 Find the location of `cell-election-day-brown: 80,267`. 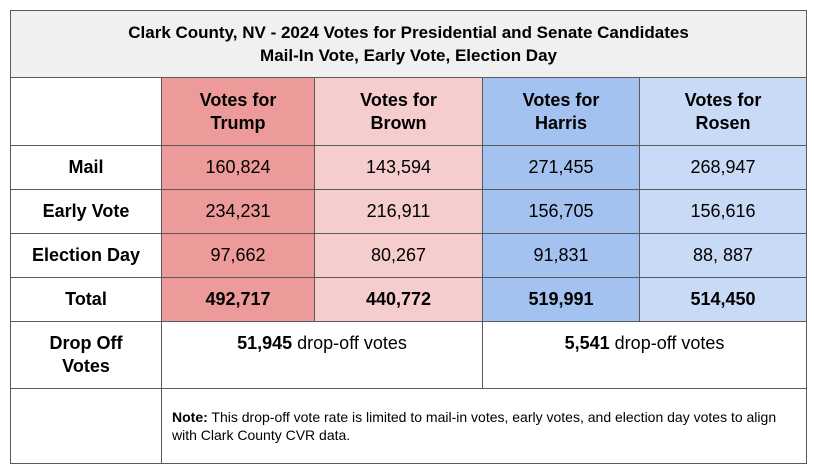

cell-election-day-brown: 80,267 is located at coordinates (398, 255).